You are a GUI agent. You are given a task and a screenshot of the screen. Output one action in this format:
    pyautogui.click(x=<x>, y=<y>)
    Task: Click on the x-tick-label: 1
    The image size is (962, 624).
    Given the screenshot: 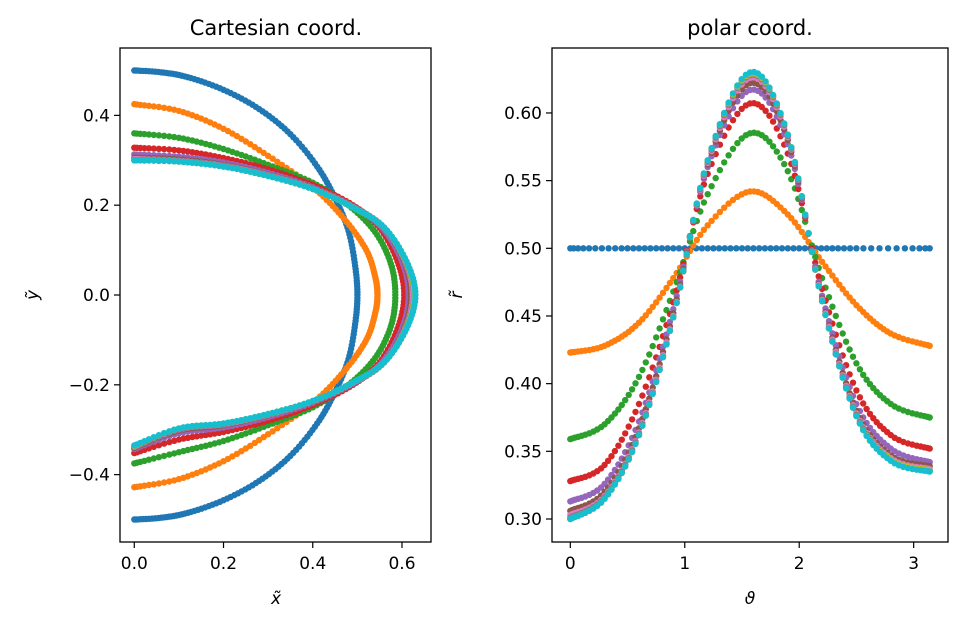 What is the action you would take?
    pyautogui.click(x=684, y=564)
    